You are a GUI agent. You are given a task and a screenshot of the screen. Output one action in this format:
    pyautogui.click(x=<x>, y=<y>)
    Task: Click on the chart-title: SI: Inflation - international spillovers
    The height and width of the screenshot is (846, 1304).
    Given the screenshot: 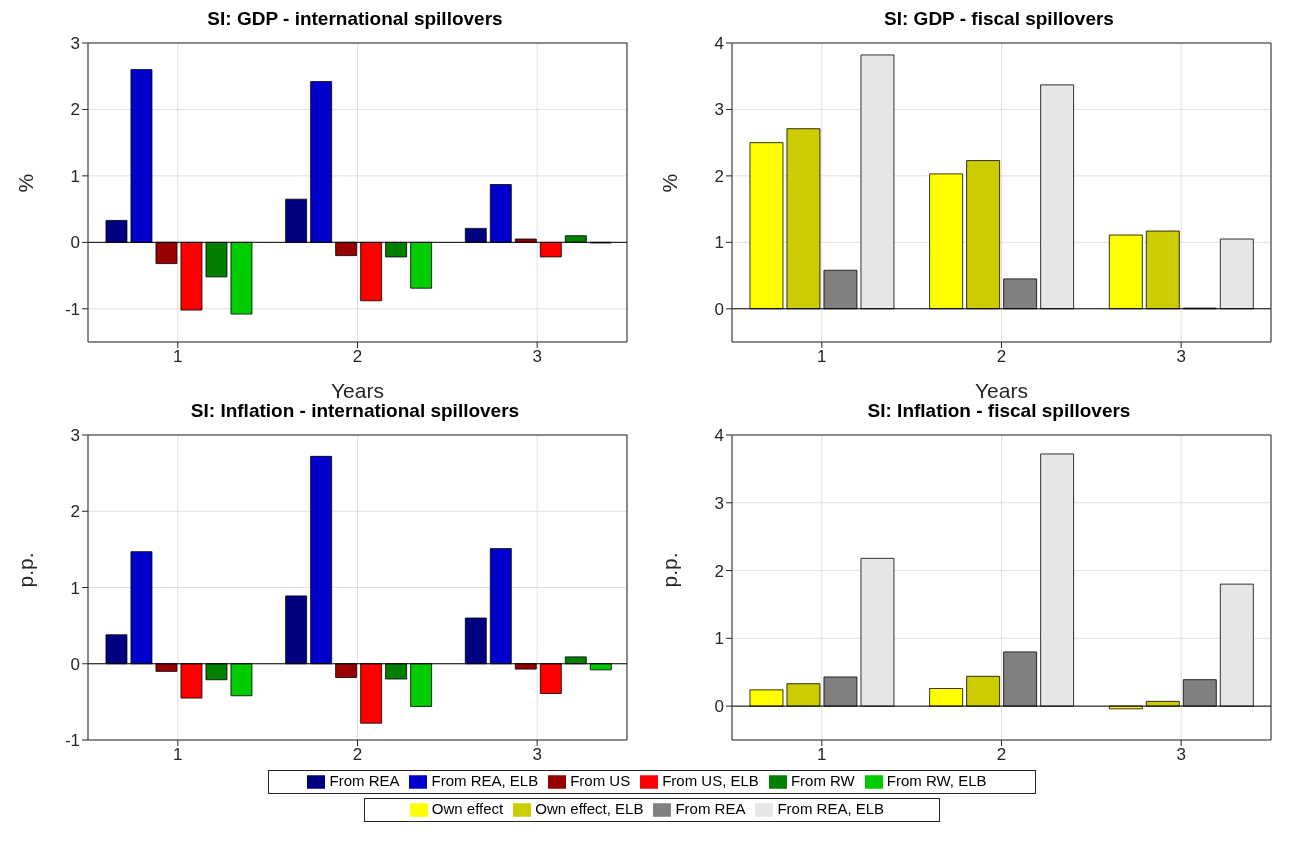 What is the action you would take?
    pyautogui.click(x=355, y=411)
    